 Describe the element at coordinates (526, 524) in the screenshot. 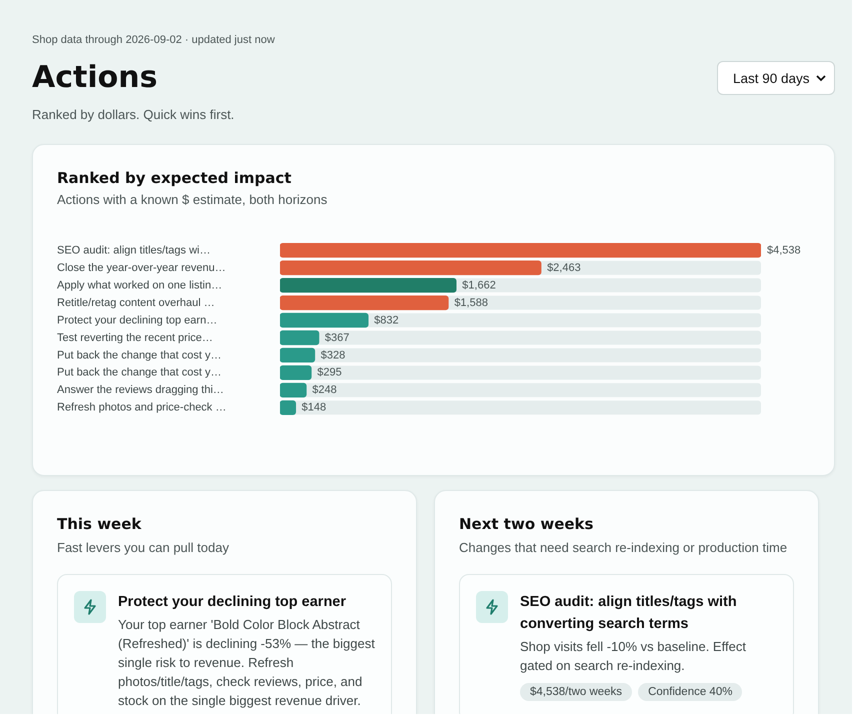

I see `text: Next two weeks` at that location.